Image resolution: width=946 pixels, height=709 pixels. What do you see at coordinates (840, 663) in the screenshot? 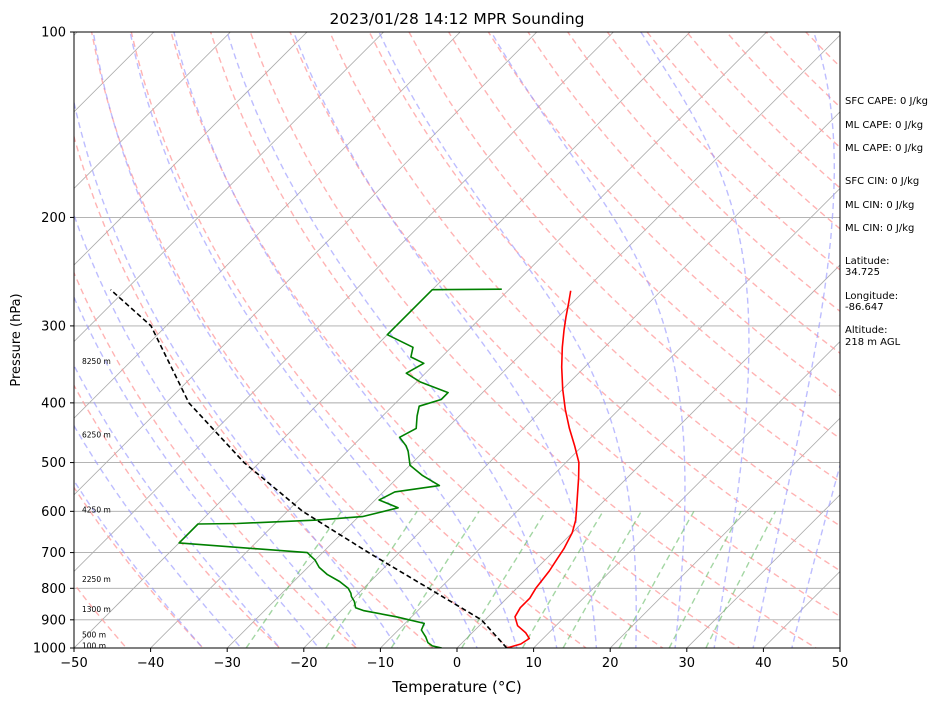
I see `x-tick-label: 50` at bounding box center [840, 663].